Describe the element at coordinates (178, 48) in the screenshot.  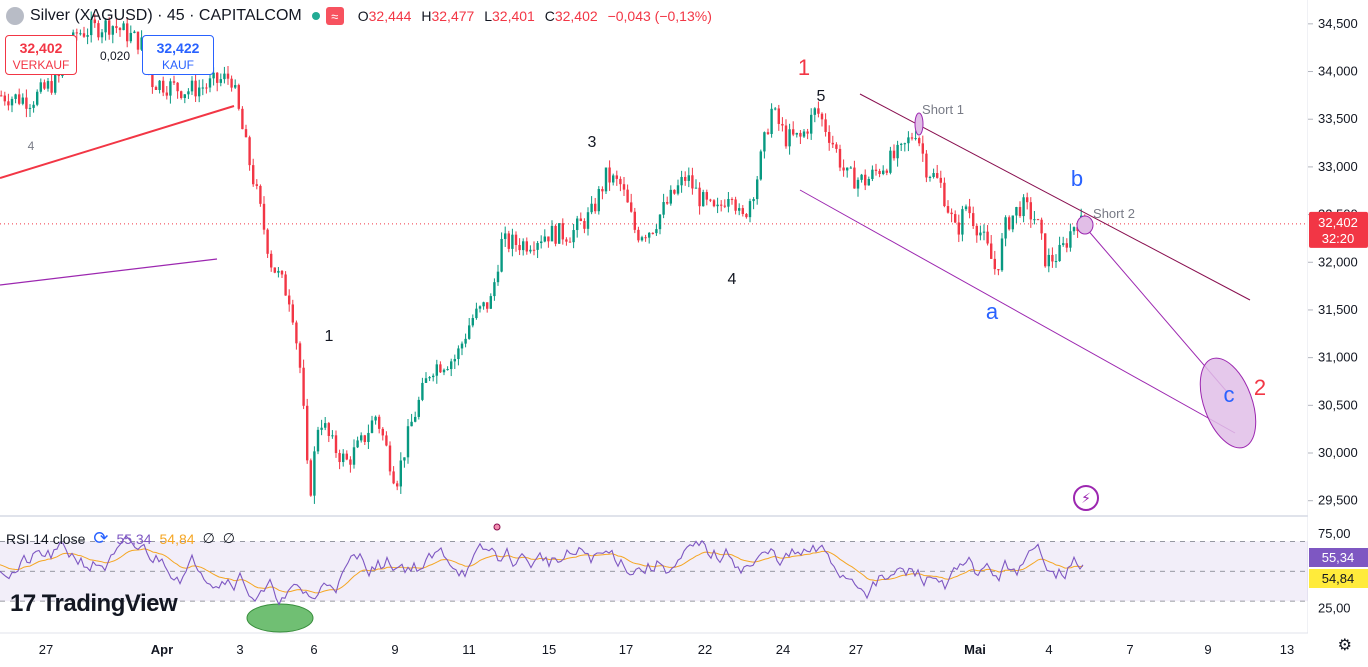
I see `buy-price: 32,422` at that location.